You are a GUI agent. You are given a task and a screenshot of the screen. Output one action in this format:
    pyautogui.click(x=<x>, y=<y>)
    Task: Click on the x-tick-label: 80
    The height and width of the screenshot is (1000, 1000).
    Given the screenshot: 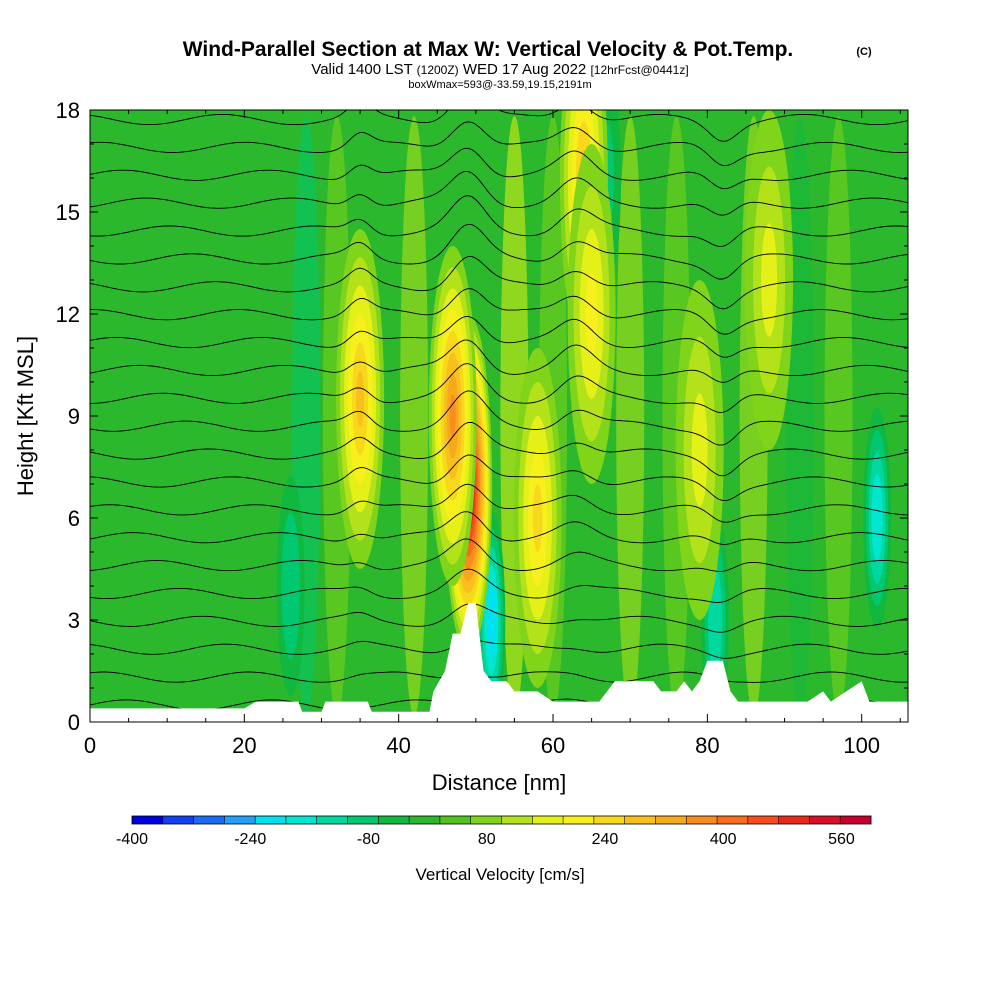 What is the action you would take?
    pyautogui.click(x=707, y=745)
    